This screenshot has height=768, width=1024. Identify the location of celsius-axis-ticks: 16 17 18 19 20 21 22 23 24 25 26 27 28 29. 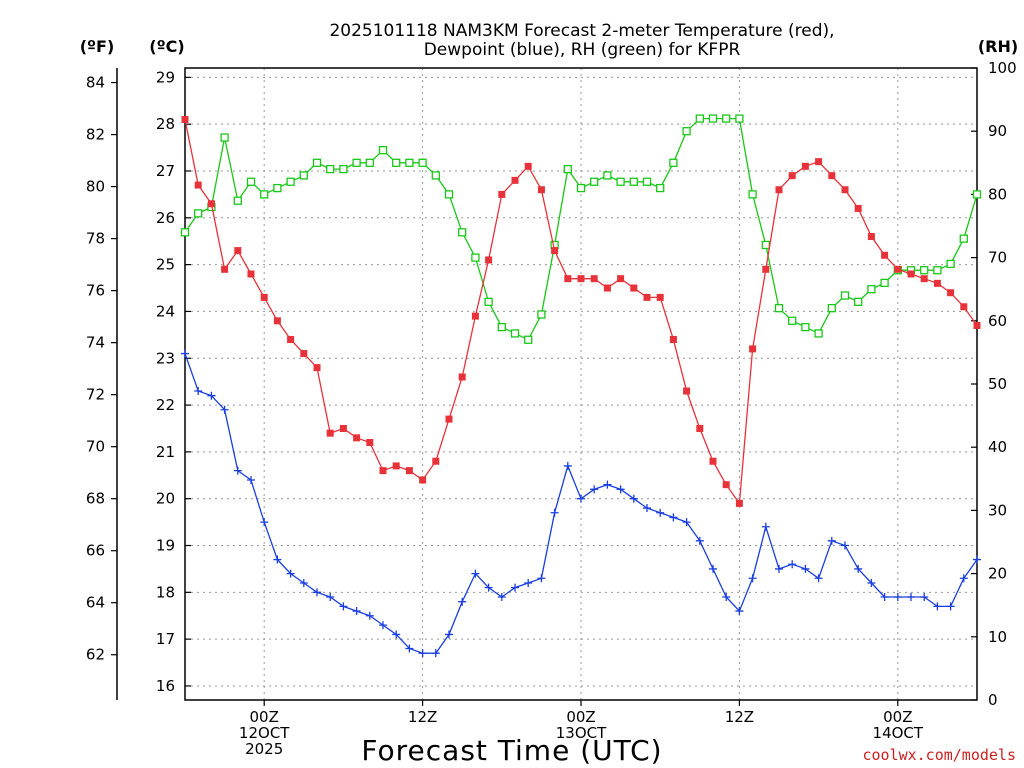
(173, 381).